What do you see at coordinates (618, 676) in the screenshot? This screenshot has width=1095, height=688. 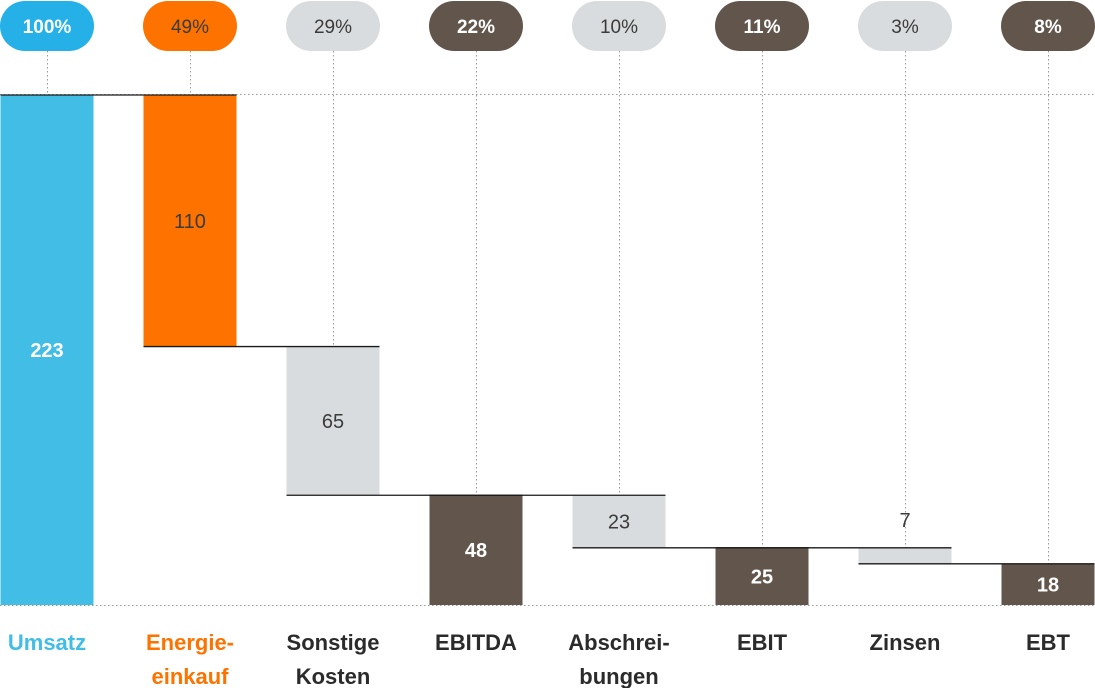 I see `category-label: bungen` at bounding box center [618, 676].